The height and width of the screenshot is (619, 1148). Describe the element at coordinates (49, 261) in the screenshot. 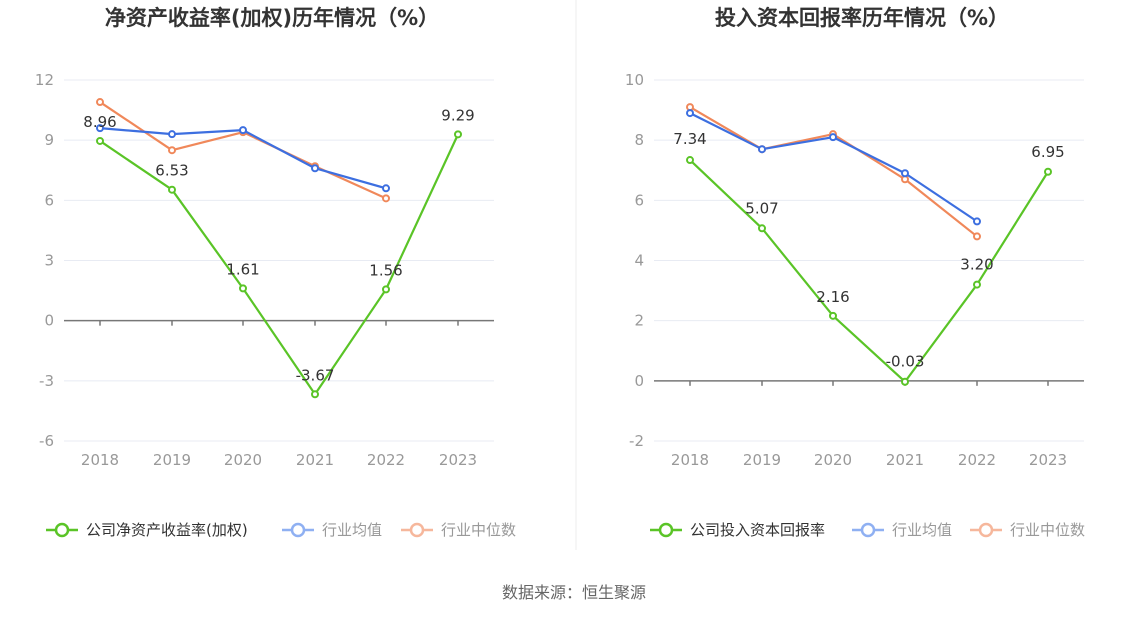

I see `y-tick-label: 3` at that location.